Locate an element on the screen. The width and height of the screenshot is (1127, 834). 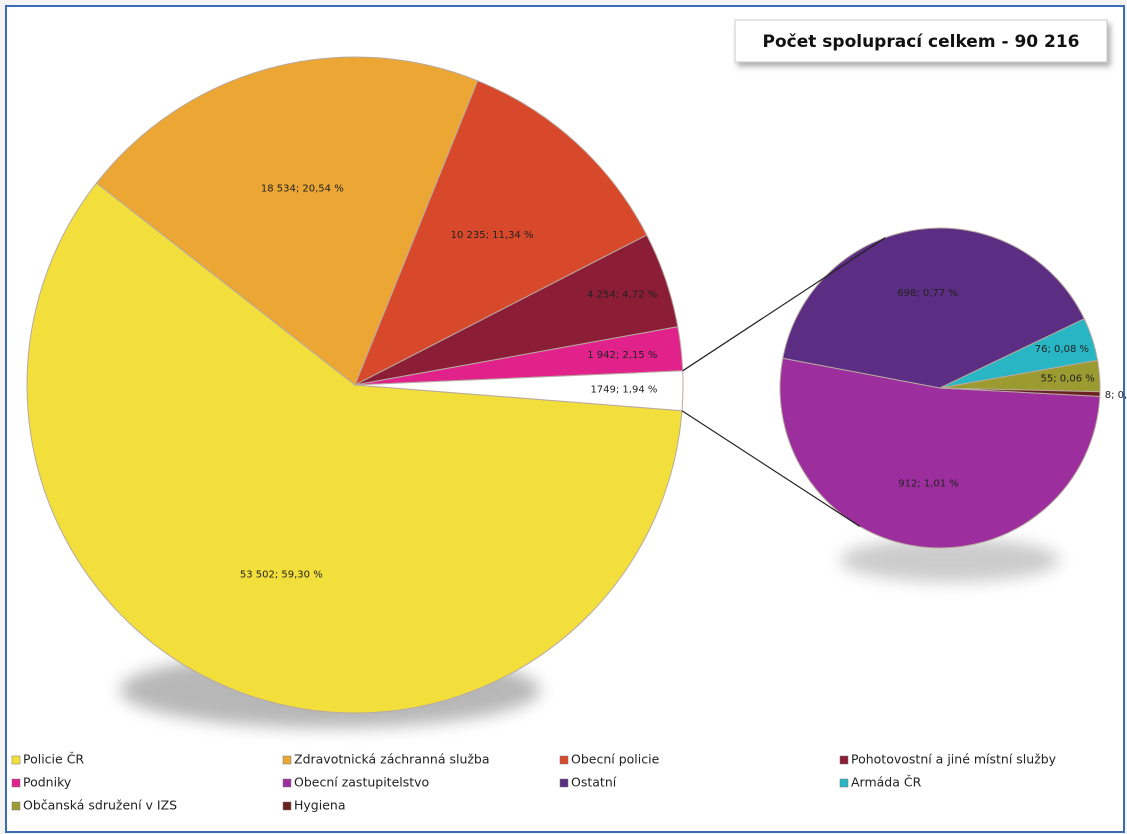
data-label: 53 502; 59,30 % is located at coordinates (281, 575).